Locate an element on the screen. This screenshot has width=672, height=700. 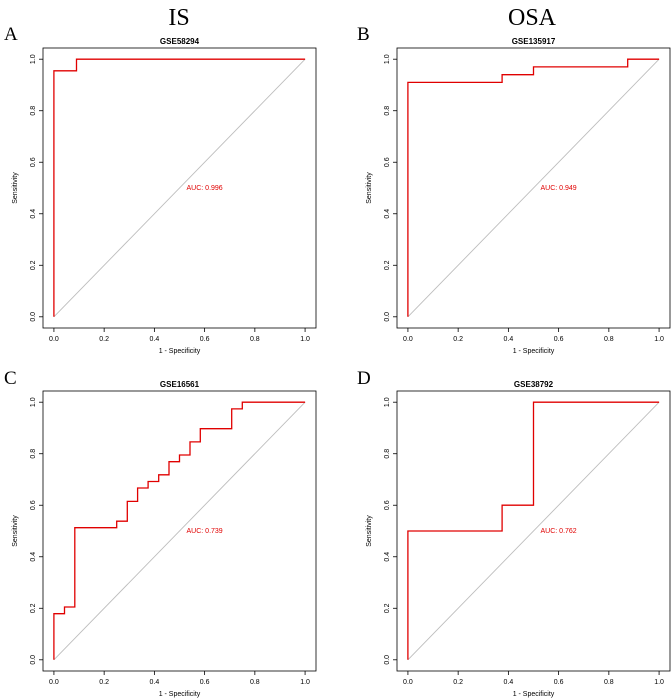
chart-title: GSE38792 is located at coordinates (534, 384).